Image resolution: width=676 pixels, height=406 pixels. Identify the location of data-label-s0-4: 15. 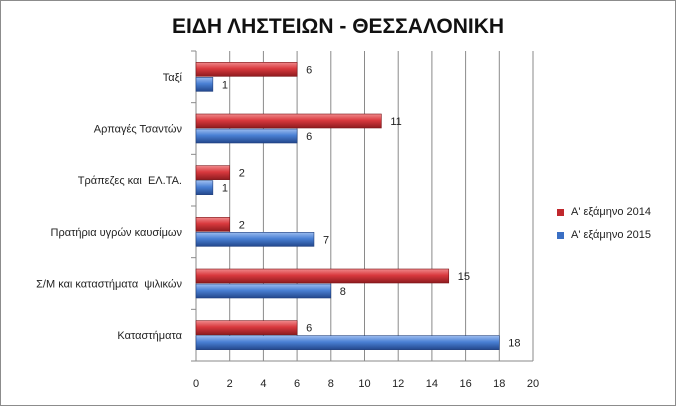
(464, 277).